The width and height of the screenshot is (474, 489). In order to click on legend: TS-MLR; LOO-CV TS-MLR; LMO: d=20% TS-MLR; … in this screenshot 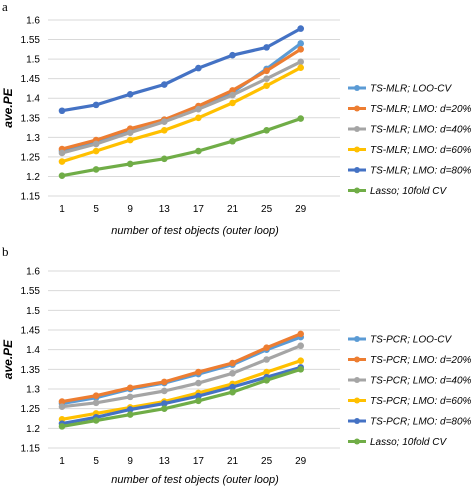, I will do `click(410, 140)`.